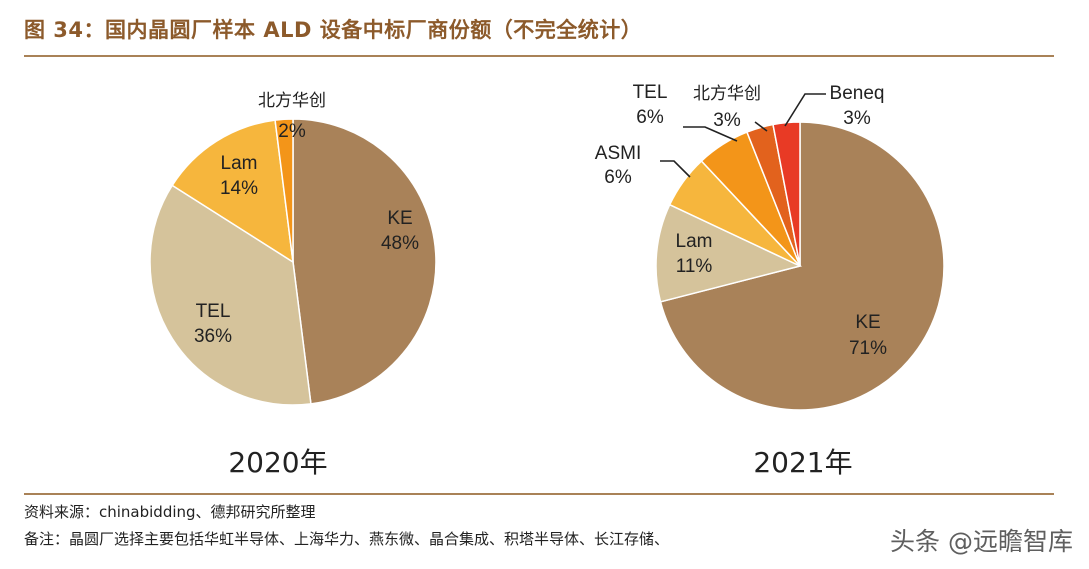 The width and height of the screenshot is (1089, 569). What do you see at coordinates (650, 92) in the screenshot?
I see `label-2021-tel-name: TEL` at bounding box center [650, 92].